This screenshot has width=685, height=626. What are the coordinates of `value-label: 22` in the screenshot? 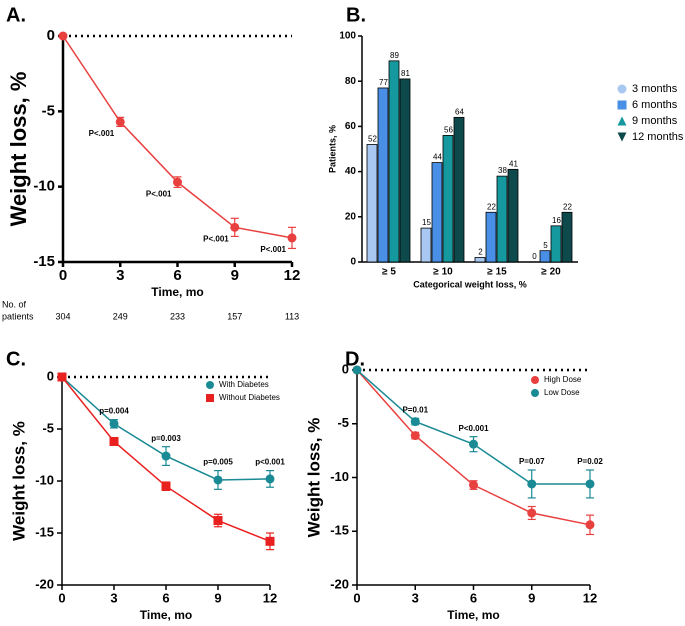 It's located at (567, 206).